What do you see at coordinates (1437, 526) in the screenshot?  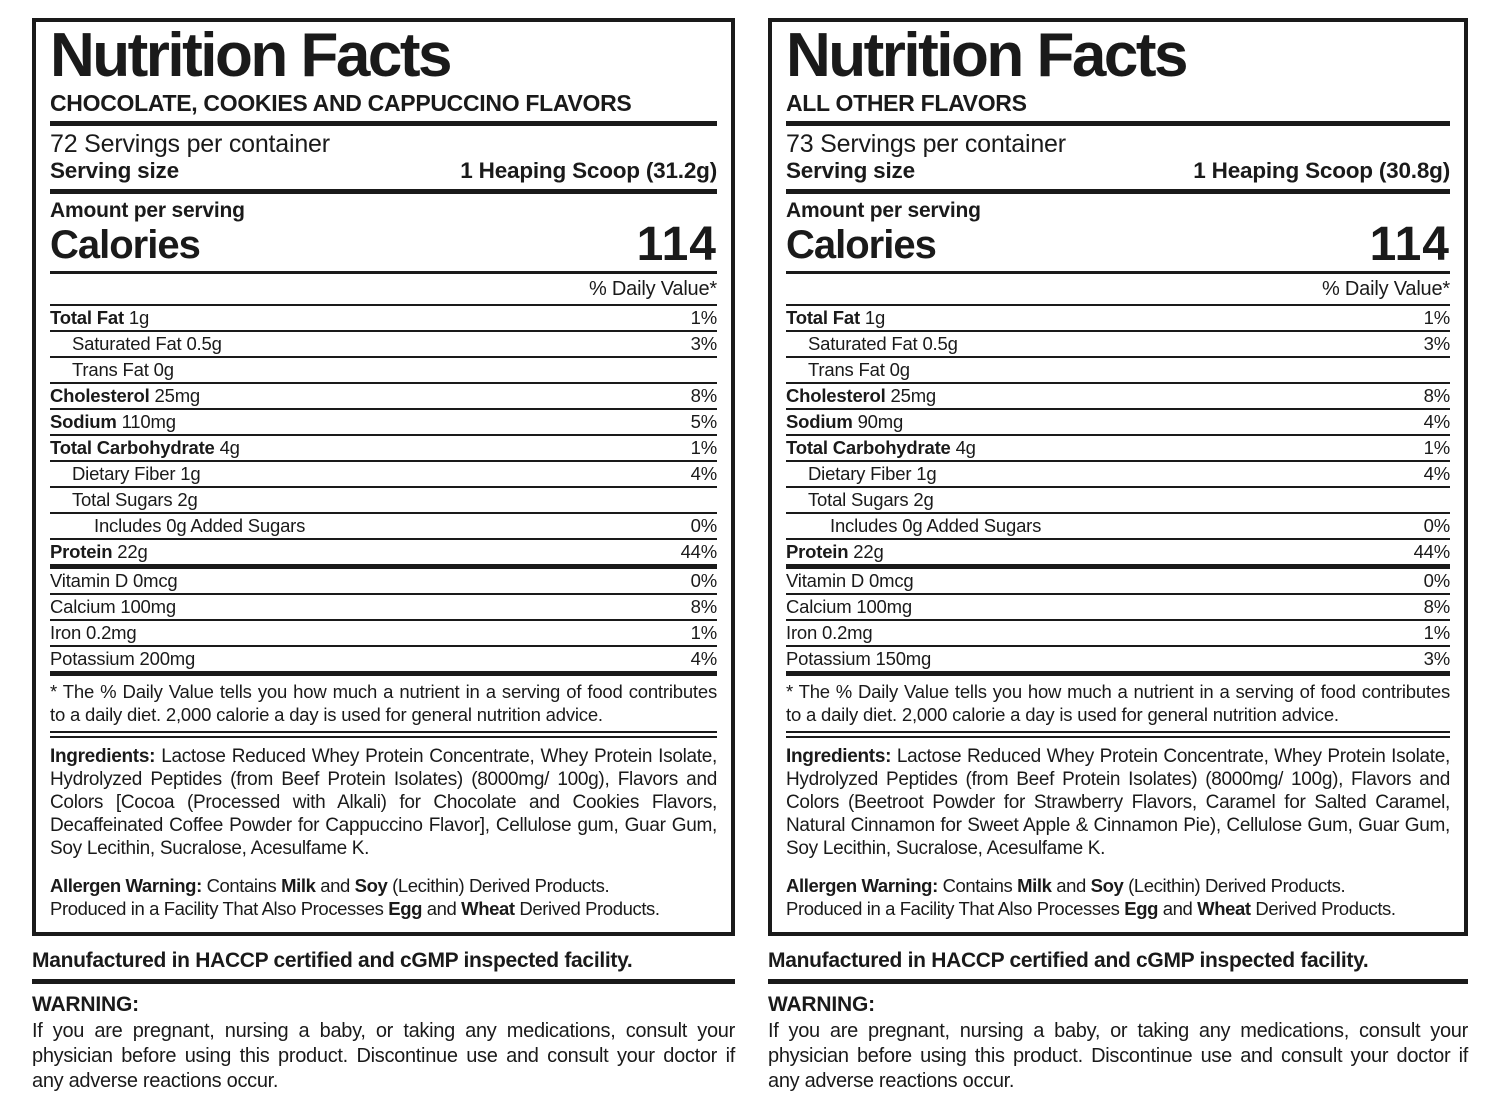 I see `nutrient-daily-value: 0%` at bounding box center [1437, 526].